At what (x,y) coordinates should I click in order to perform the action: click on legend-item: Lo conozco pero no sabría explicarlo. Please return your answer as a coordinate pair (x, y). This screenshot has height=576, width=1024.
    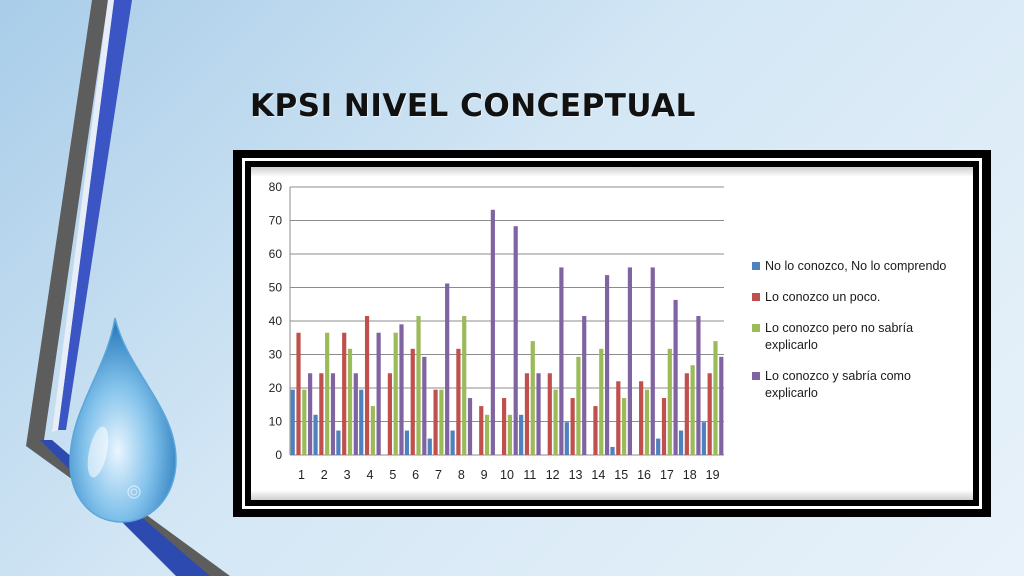
    Looking at the image, I should click on (859, 337).